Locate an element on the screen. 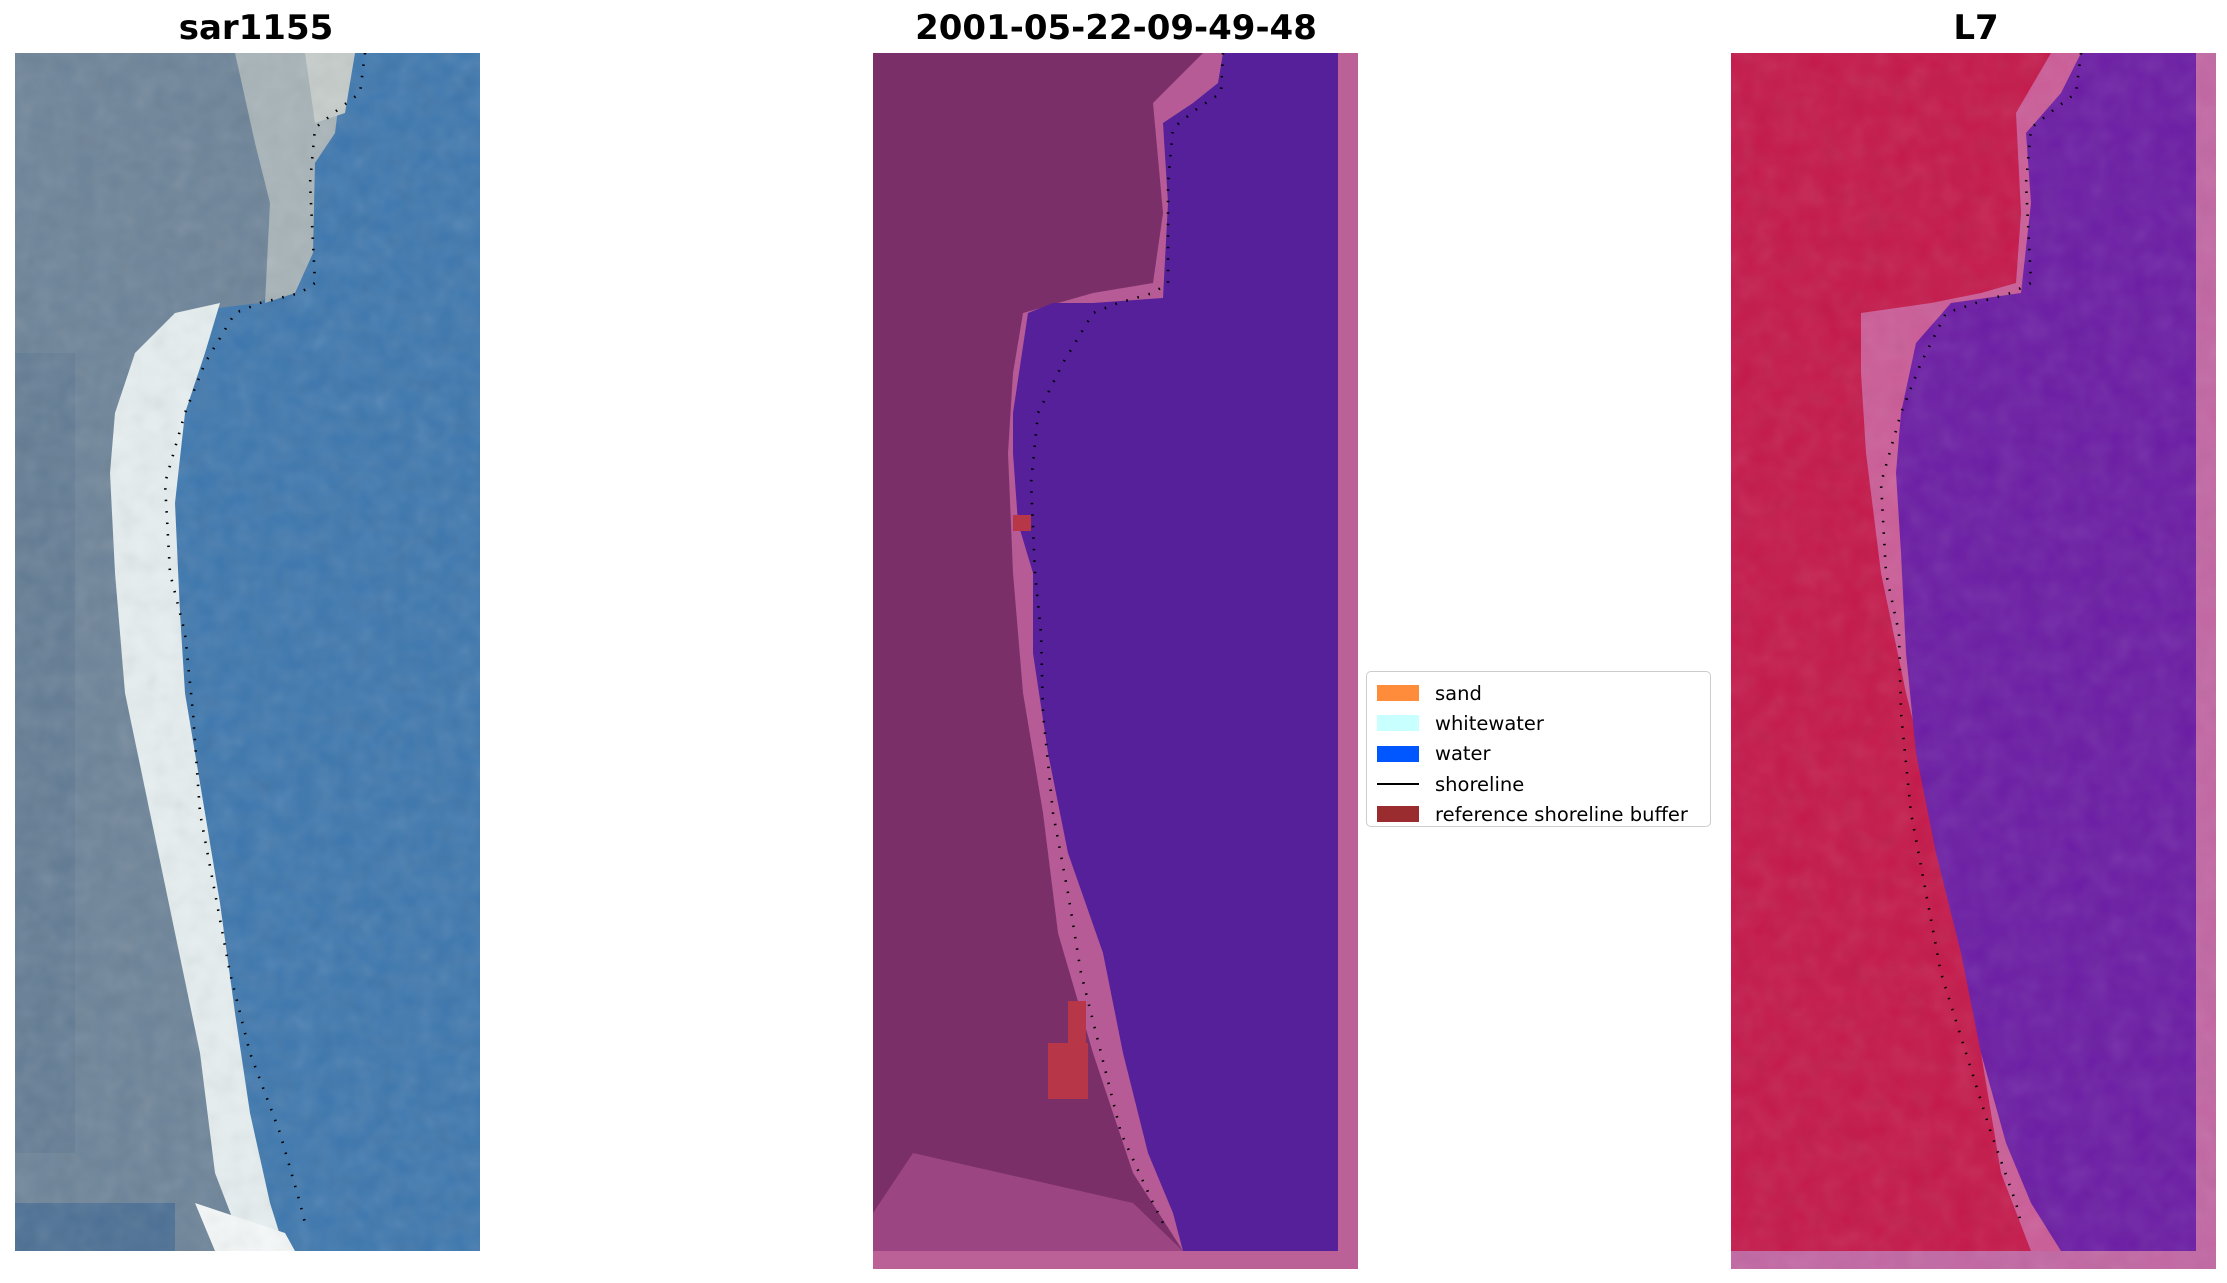 The height and width of the screenshot is (1283, 2227). panel-title-rgb: sar1155 is located at coordinates (256, 28).